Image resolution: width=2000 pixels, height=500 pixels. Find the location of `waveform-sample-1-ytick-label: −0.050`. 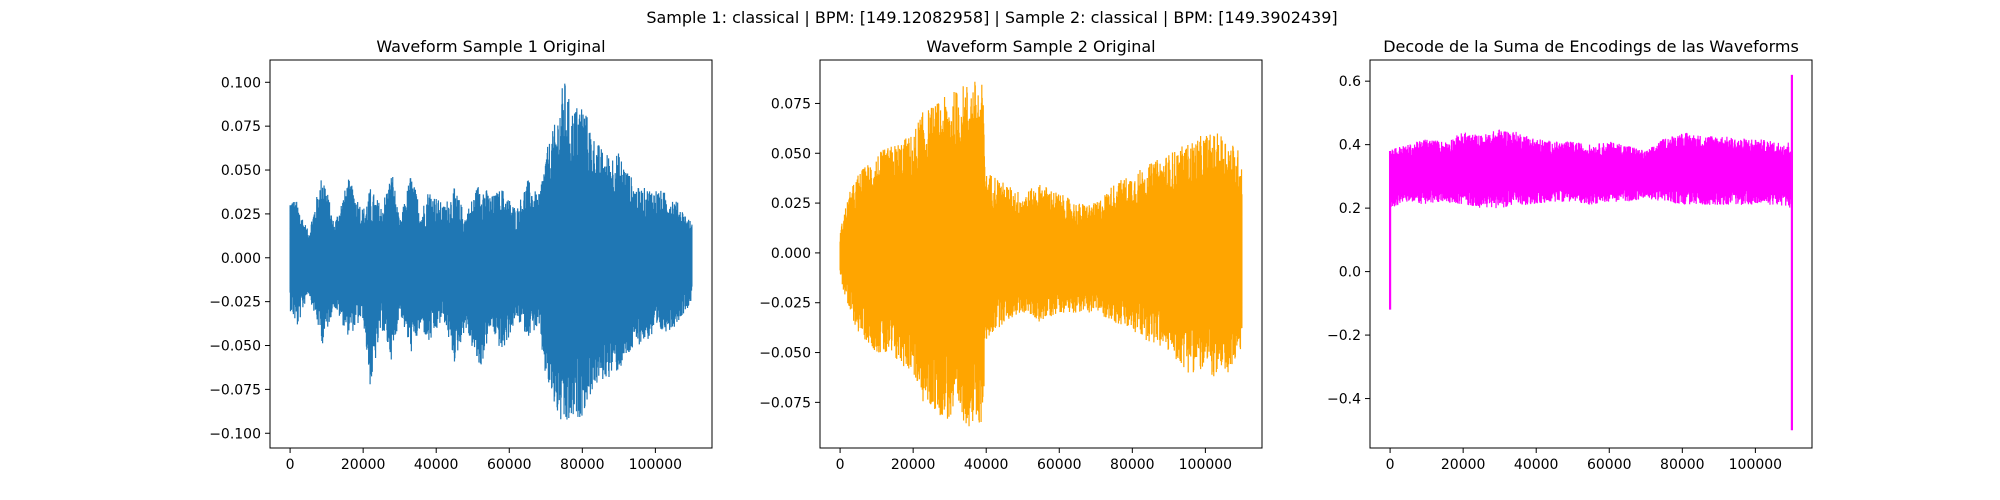

waveform-sample-1-ytick-label: −0.050 is located at coordinates (235, 347).